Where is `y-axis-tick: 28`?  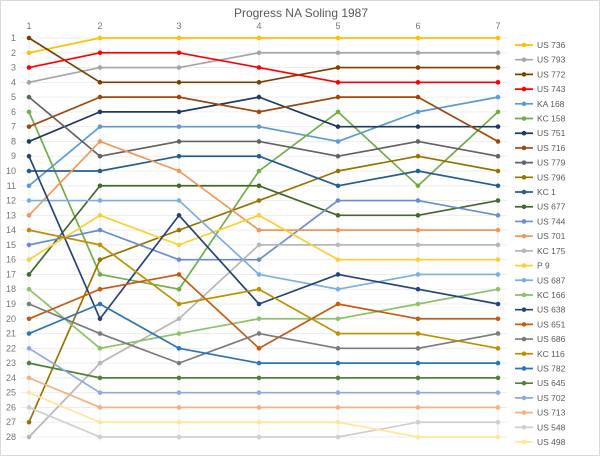
y-axis-tick: 28 is located at coordinates (11, 437).